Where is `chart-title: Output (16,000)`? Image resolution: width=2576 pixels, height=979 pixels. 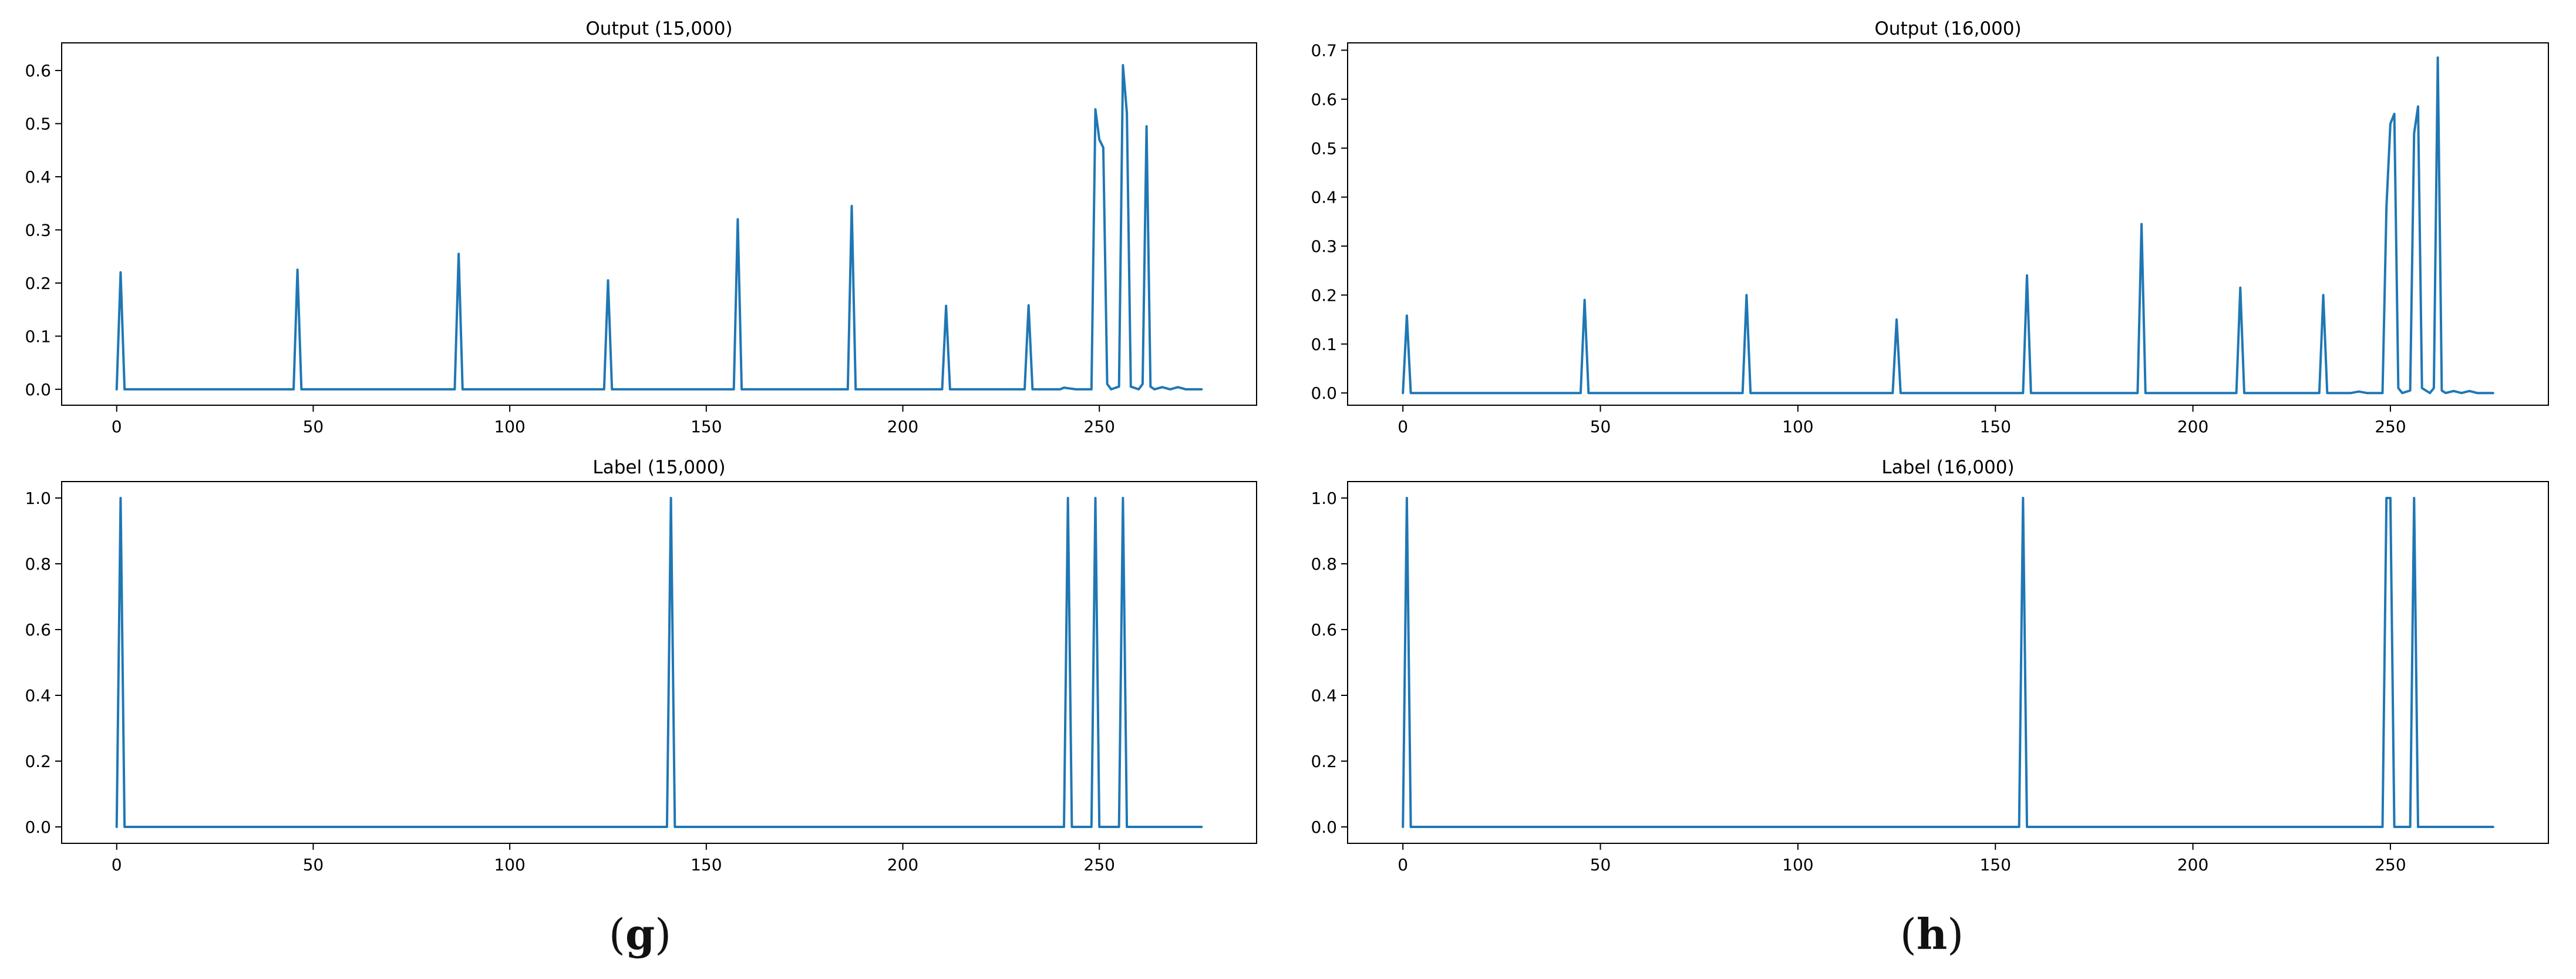 chart-title: Output (16,000) is located at coordinates (1948, 28).